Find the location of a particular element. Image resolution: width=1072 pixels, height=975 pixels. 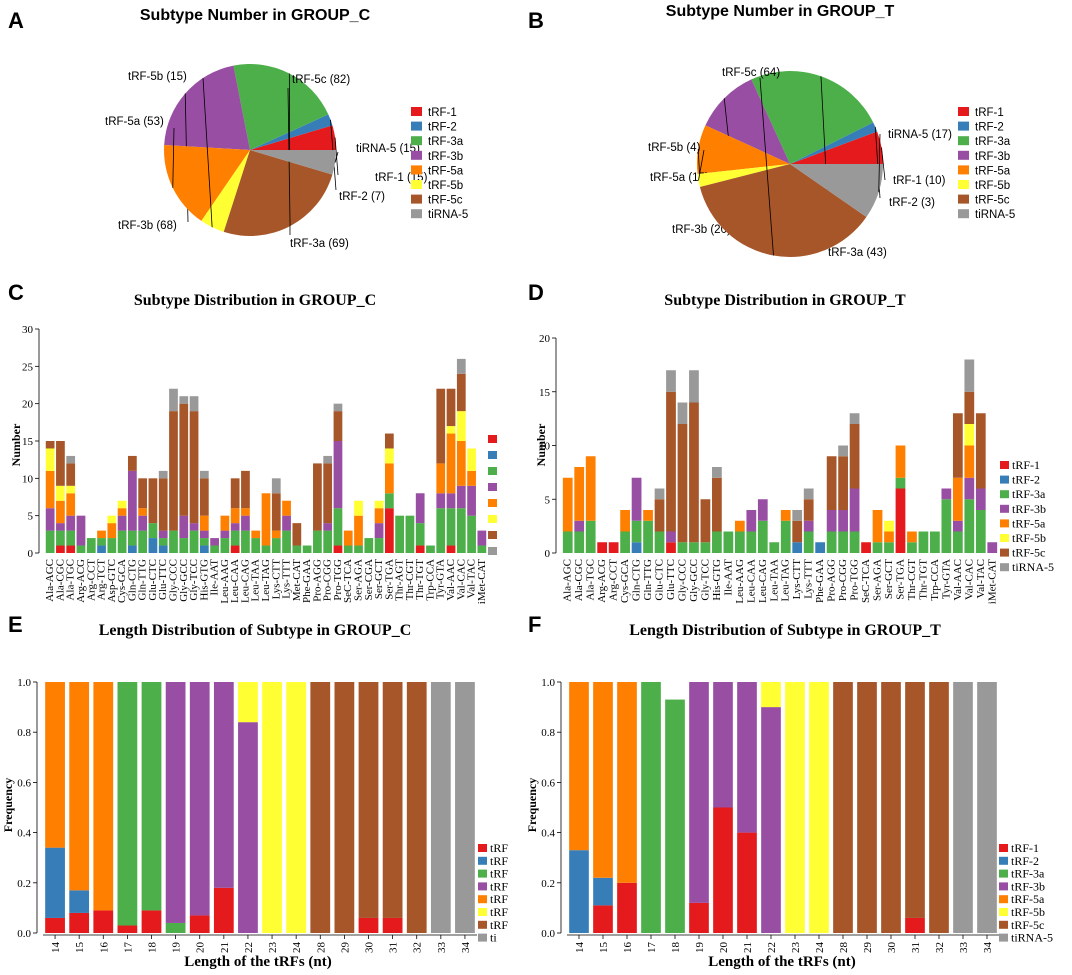

bar-c-segment-val-aac-trf-5c is located at coordinates (451, 407).